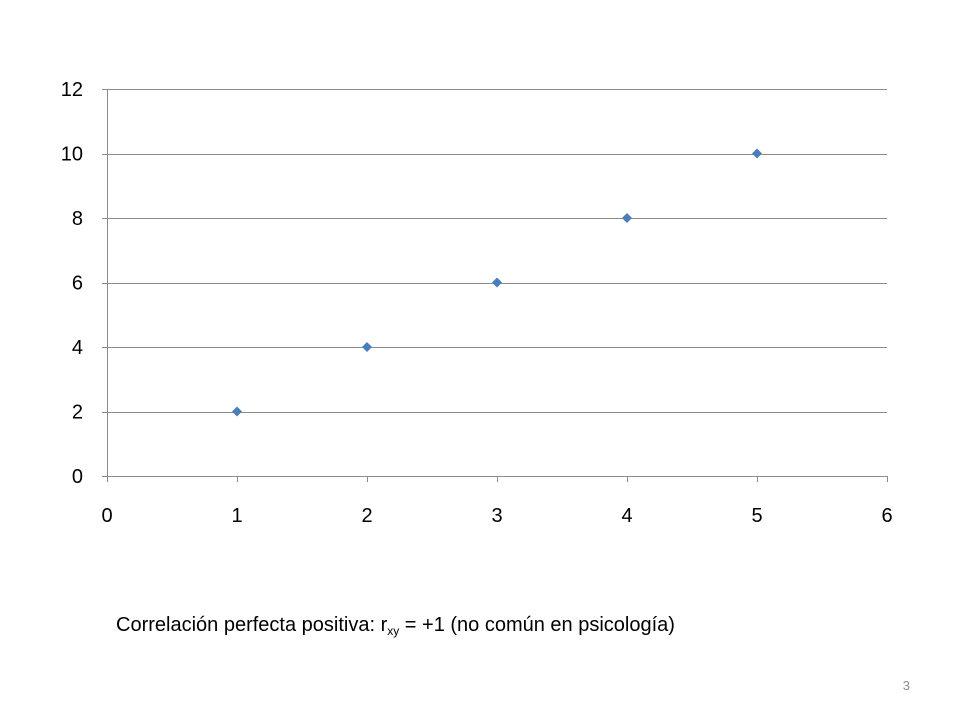 This screenshot has width=960, height=720. I want to click on y-tick-label-4: 4, so click(77, 348).